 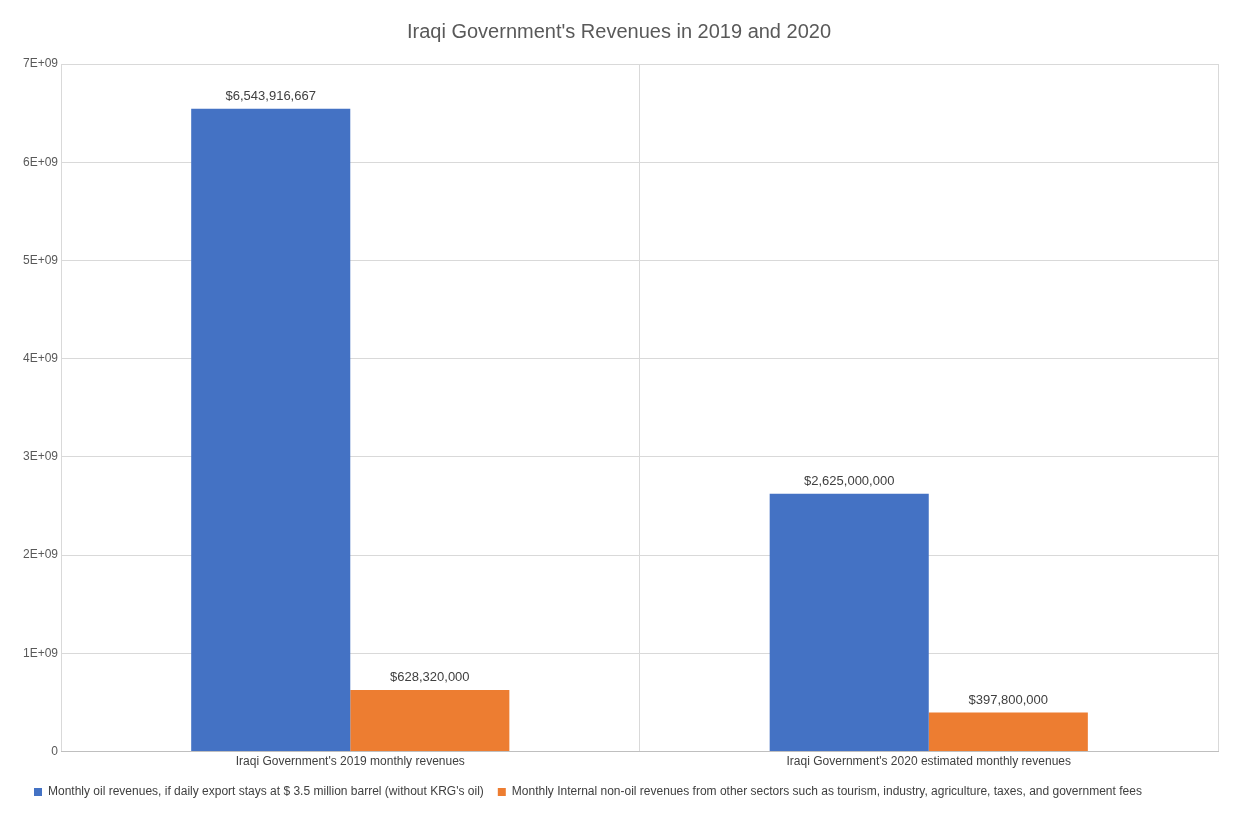 I want to click on chart-title: Iraqi Government's Revenues in 2019 and 2020, so click(x=619, y=30).